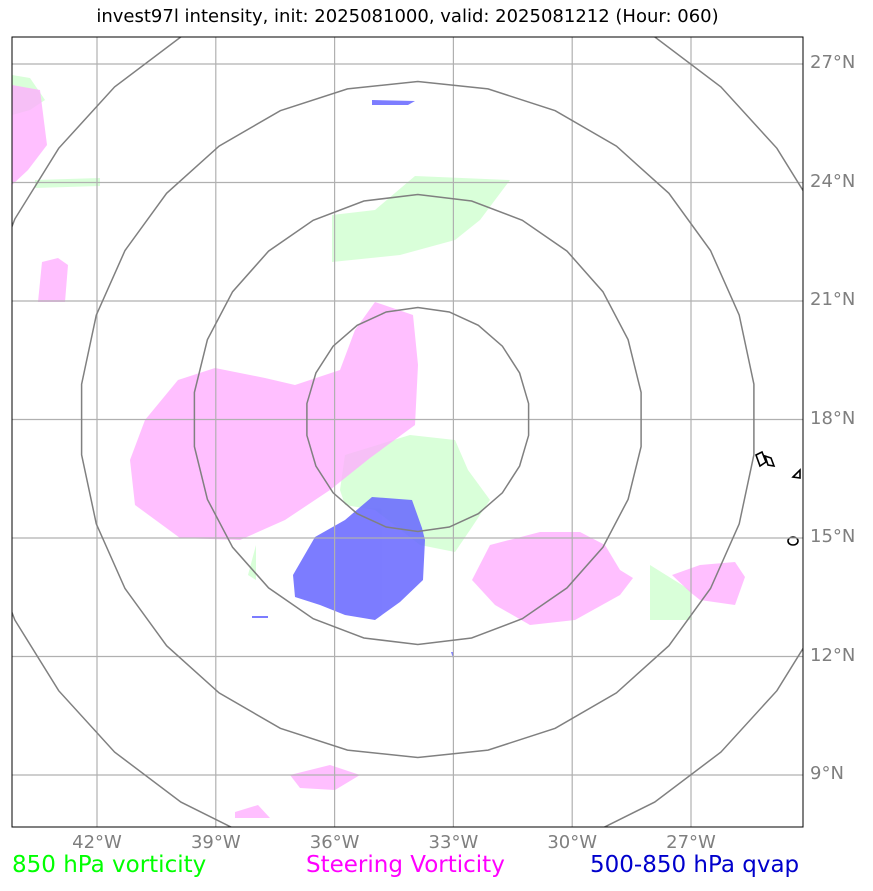 The height and width of the screenshot is (891, 873). What do you see at coordinates (109, 865) in the screenshot?
I see `legend-vort850: 850 hPa vorticity` at bounding box center [109, 865].